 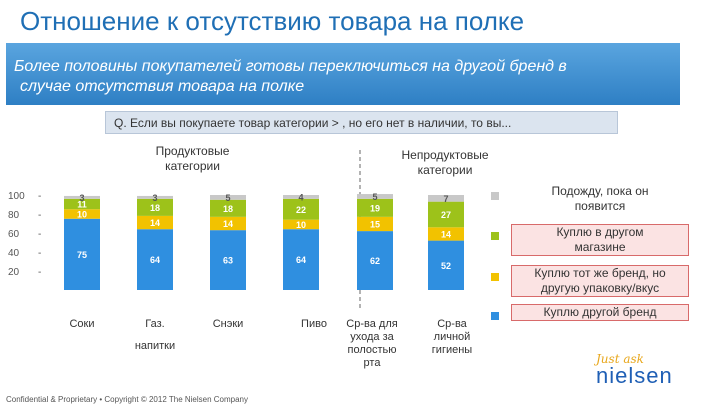 I want to click on group-label-nonfood-line-1: Непродуктовые, so click(x=445, y=155).